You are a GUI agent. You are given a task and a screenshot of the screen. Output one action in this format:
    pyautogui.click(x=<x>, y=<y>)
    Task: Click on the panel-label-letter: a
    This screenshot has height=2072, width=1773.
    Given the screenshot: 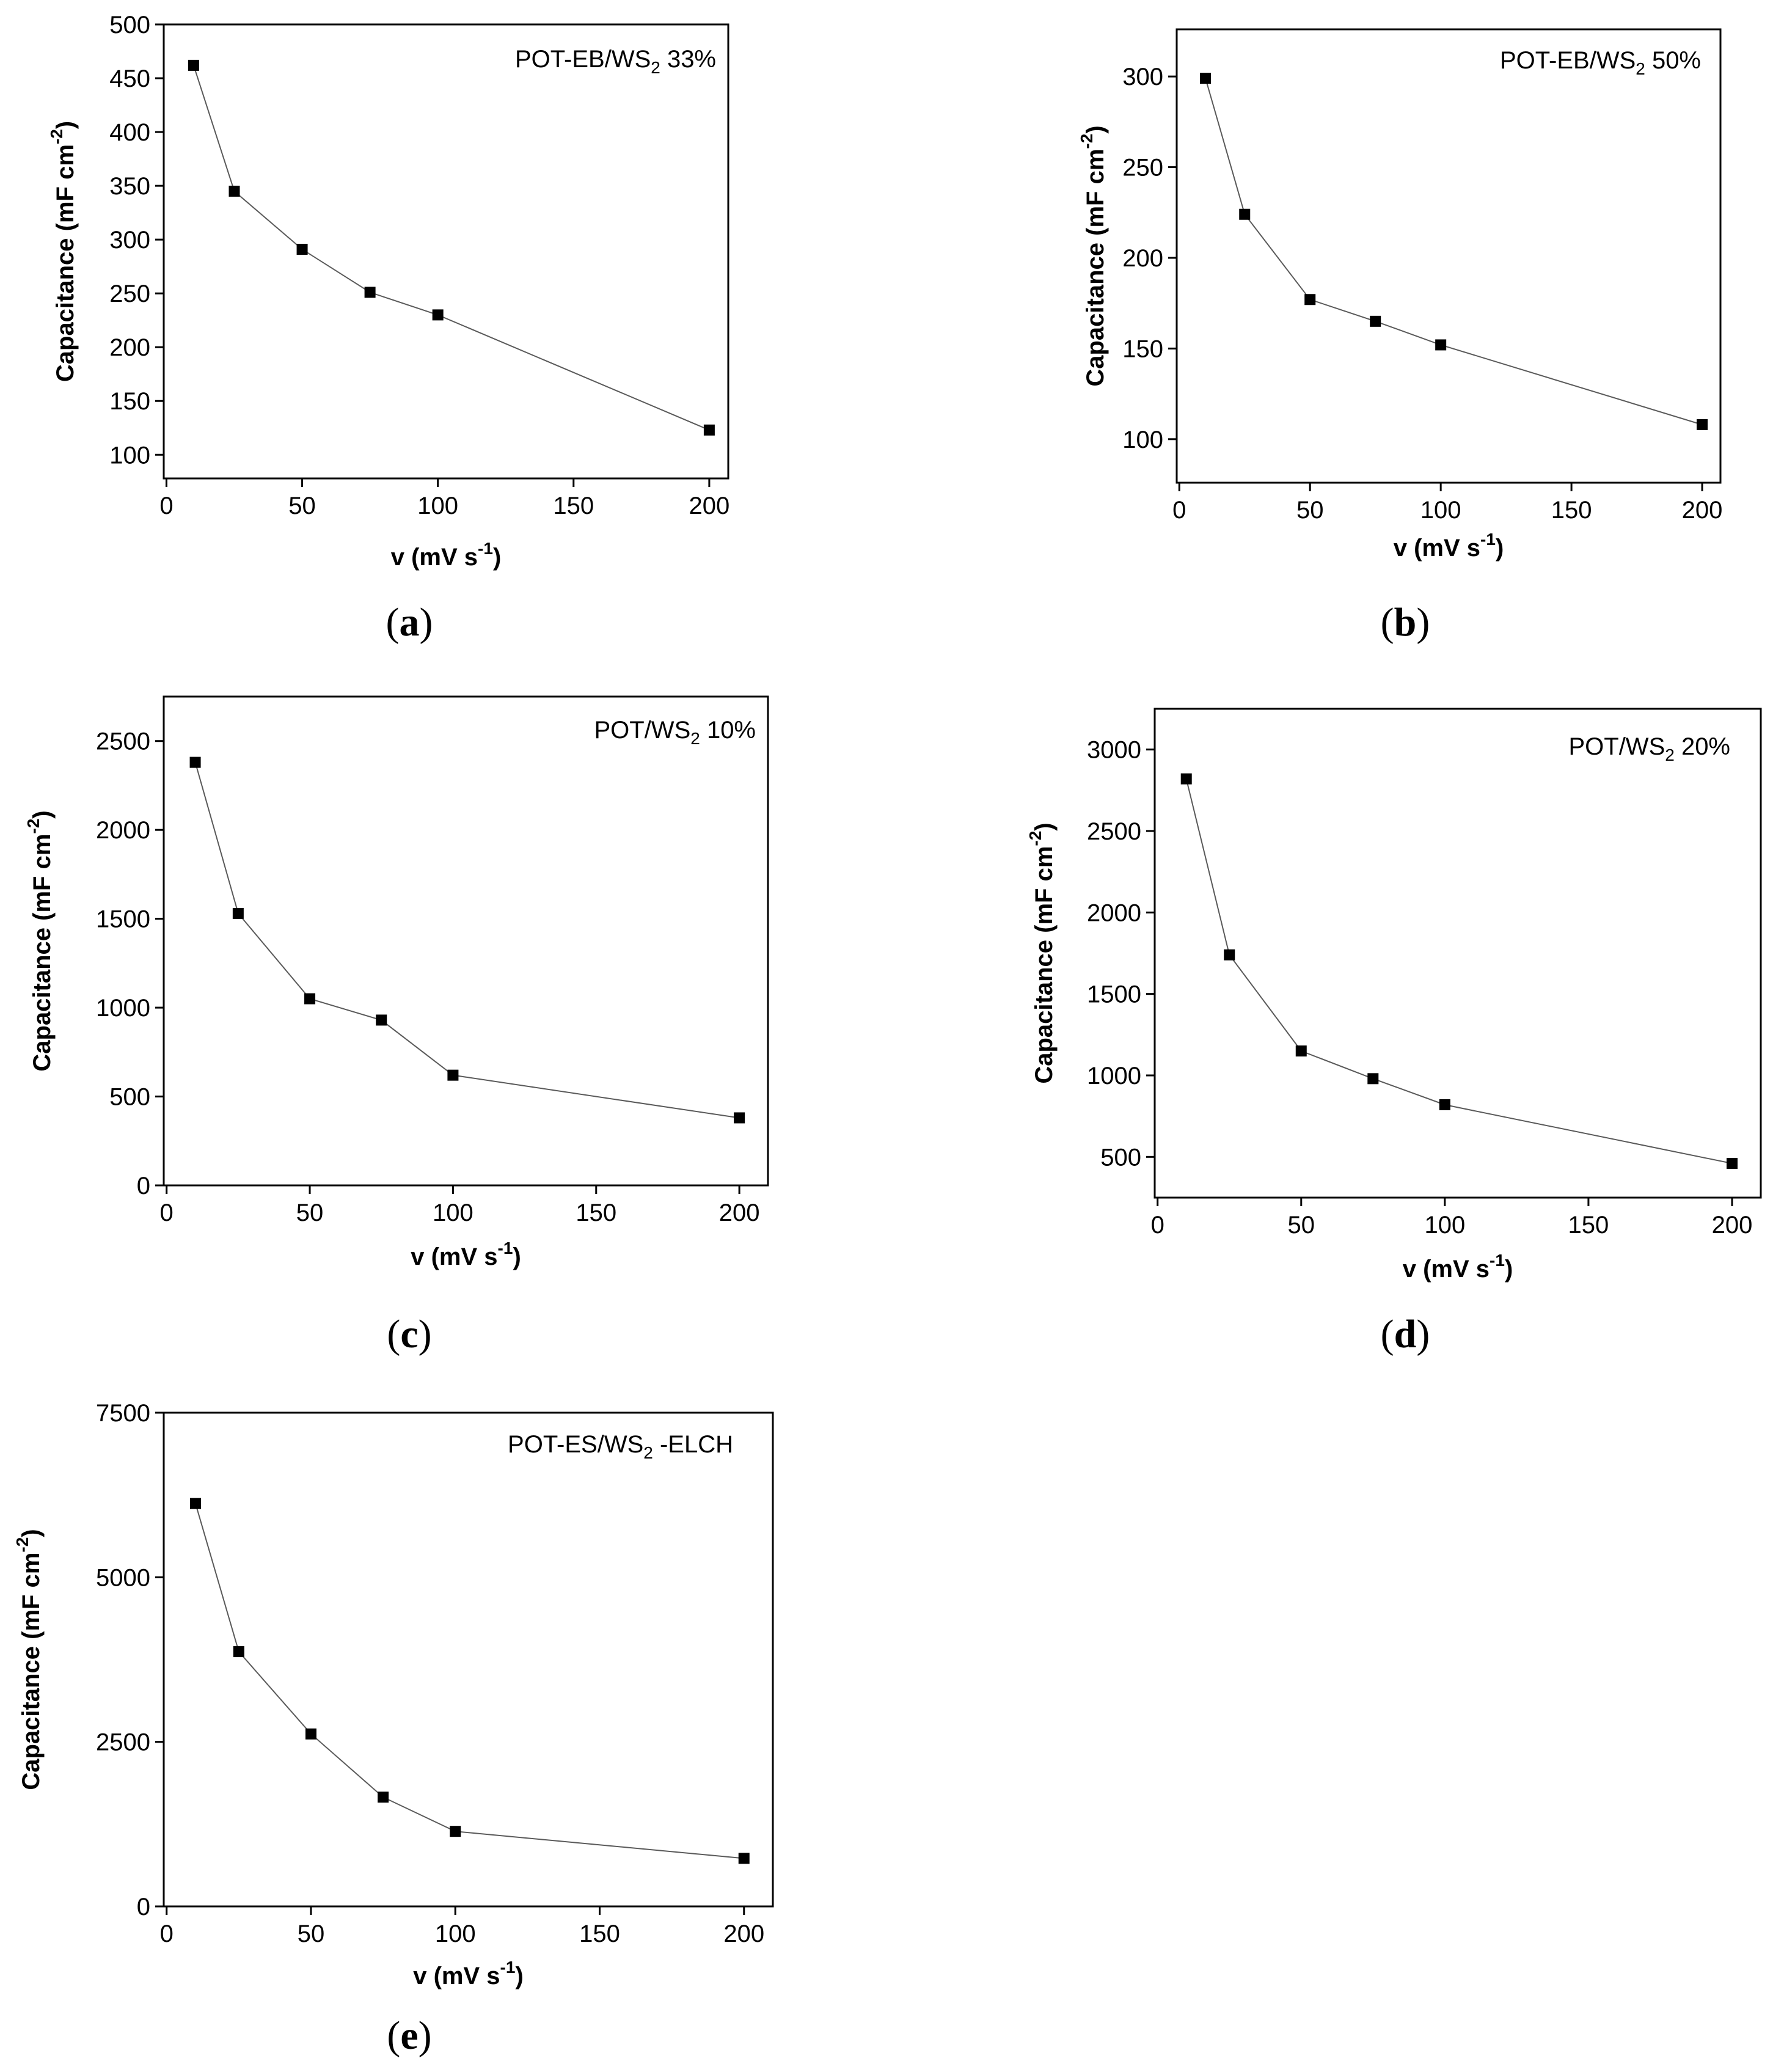 What is the action you would take?
    pyautogui.click(x=410, y=622)
    